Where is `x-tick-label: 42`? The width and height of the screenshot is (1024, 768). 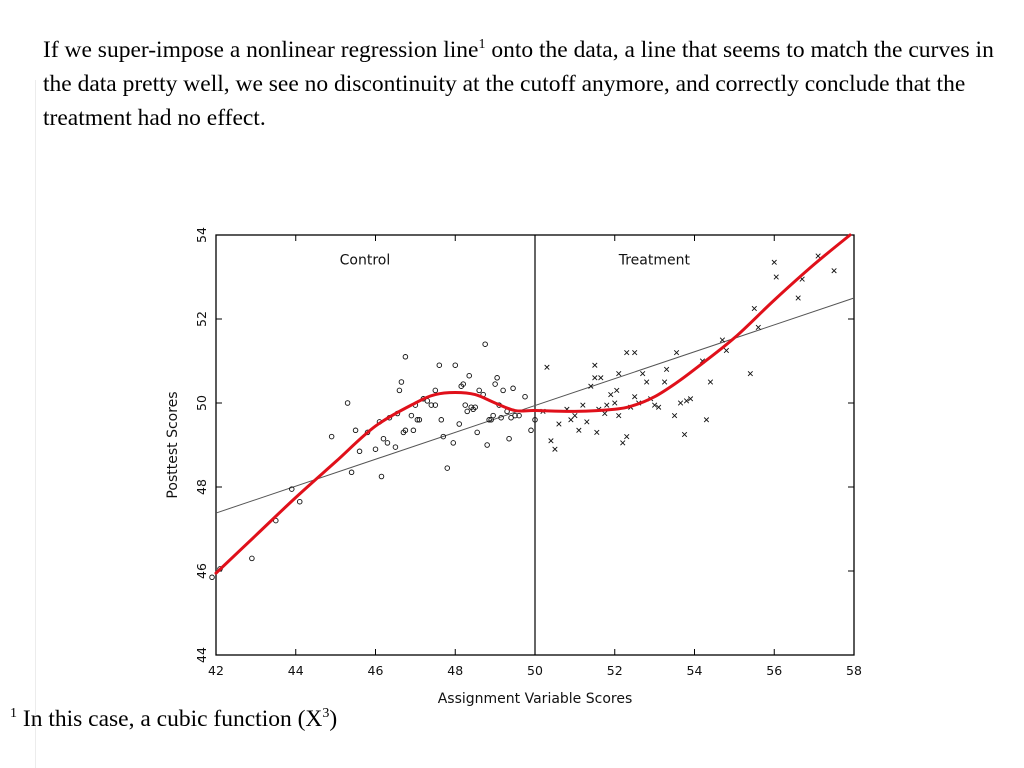
x-tick-label: 42 is located at coordinates (216, 670).